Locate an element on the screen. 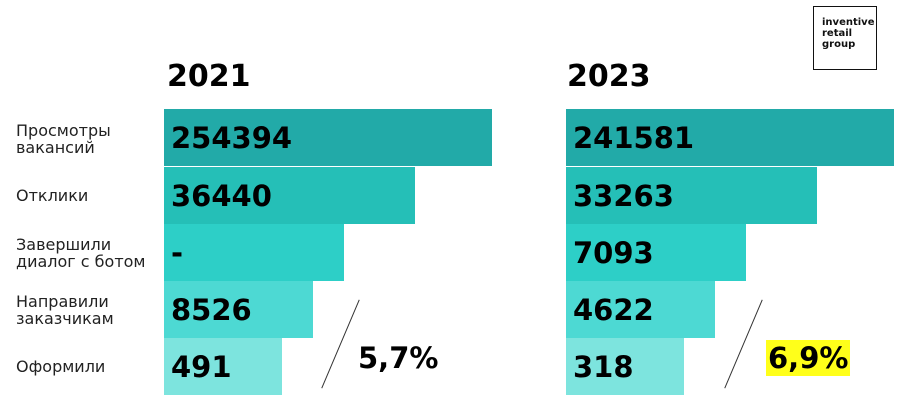  divider-slash-2021 is located at coordinates (340, 344).